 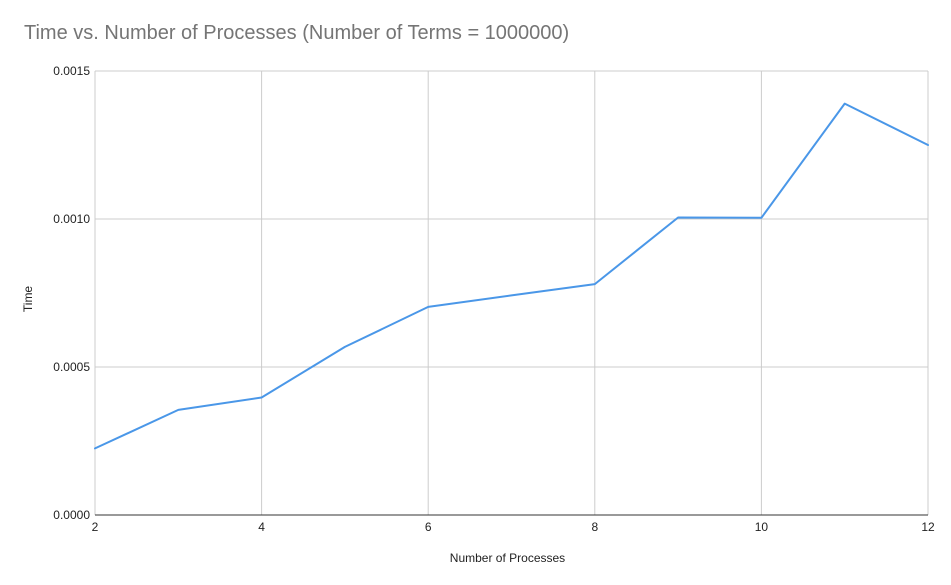 What do you see at coordinates (28, 299) in the screenshot?
I see `y-axis-title: Time` at bounding box center [28, 299].